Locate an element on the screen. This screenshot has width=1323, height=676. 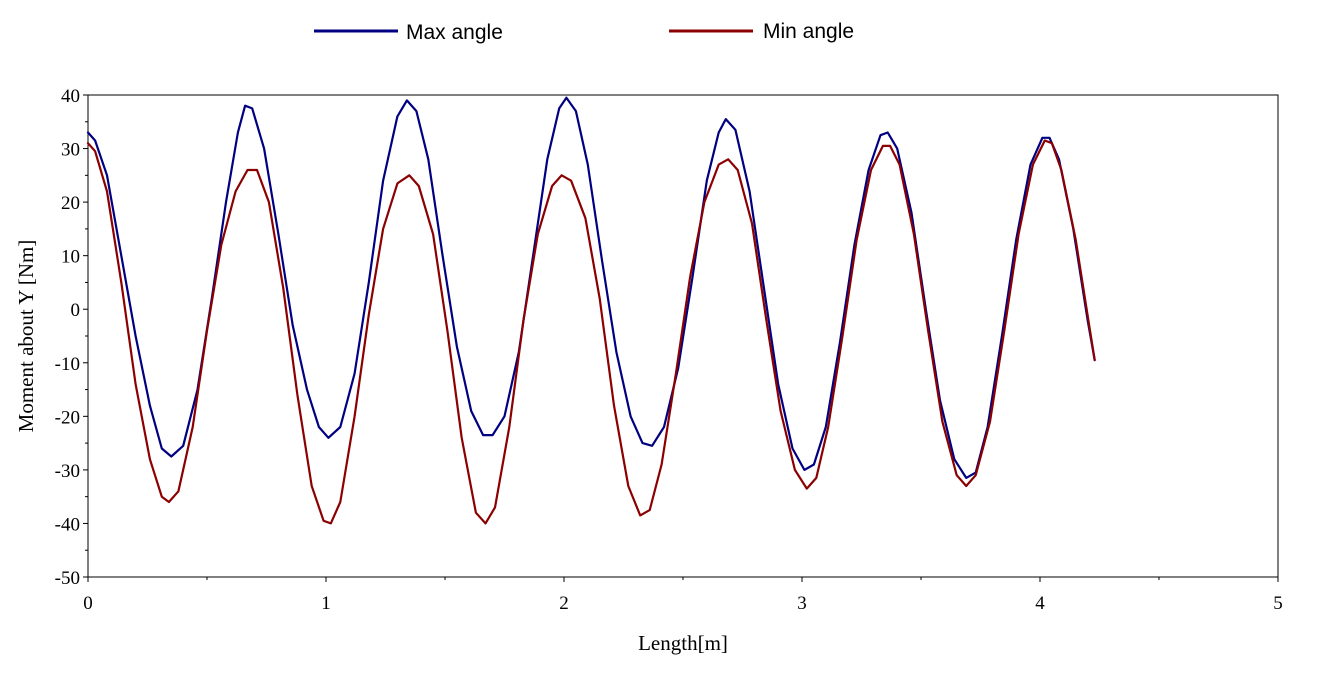
x-tick-label: 4 is located at coordinates (1040, 603).